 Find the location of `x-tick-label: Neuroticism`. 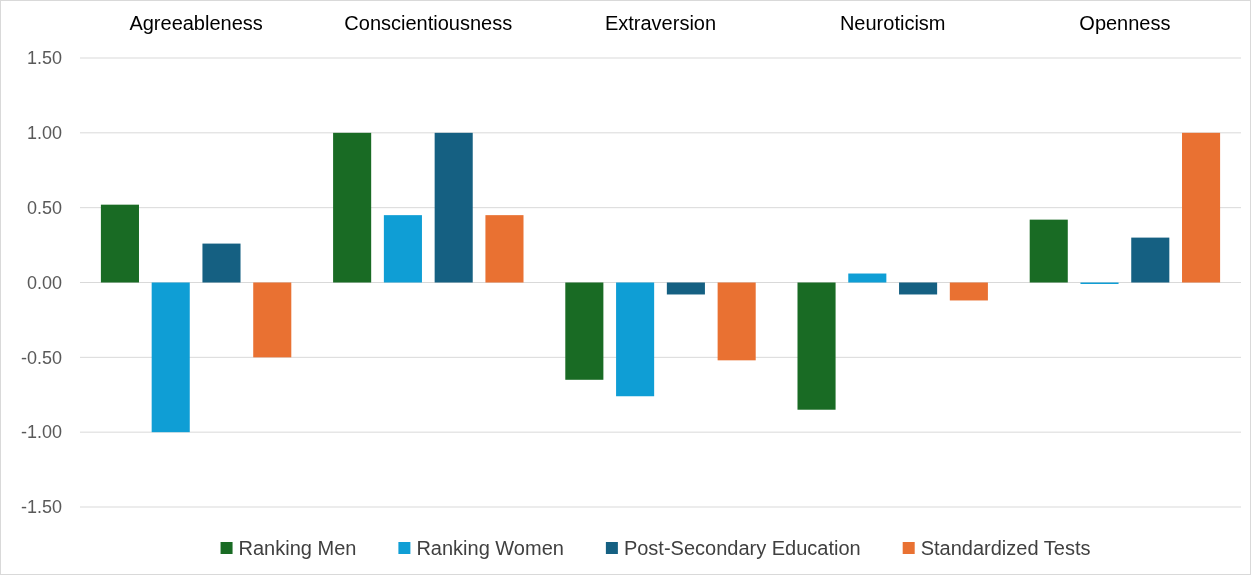

x-tick-label: Neuroticism is located at coordinates (892, 23).